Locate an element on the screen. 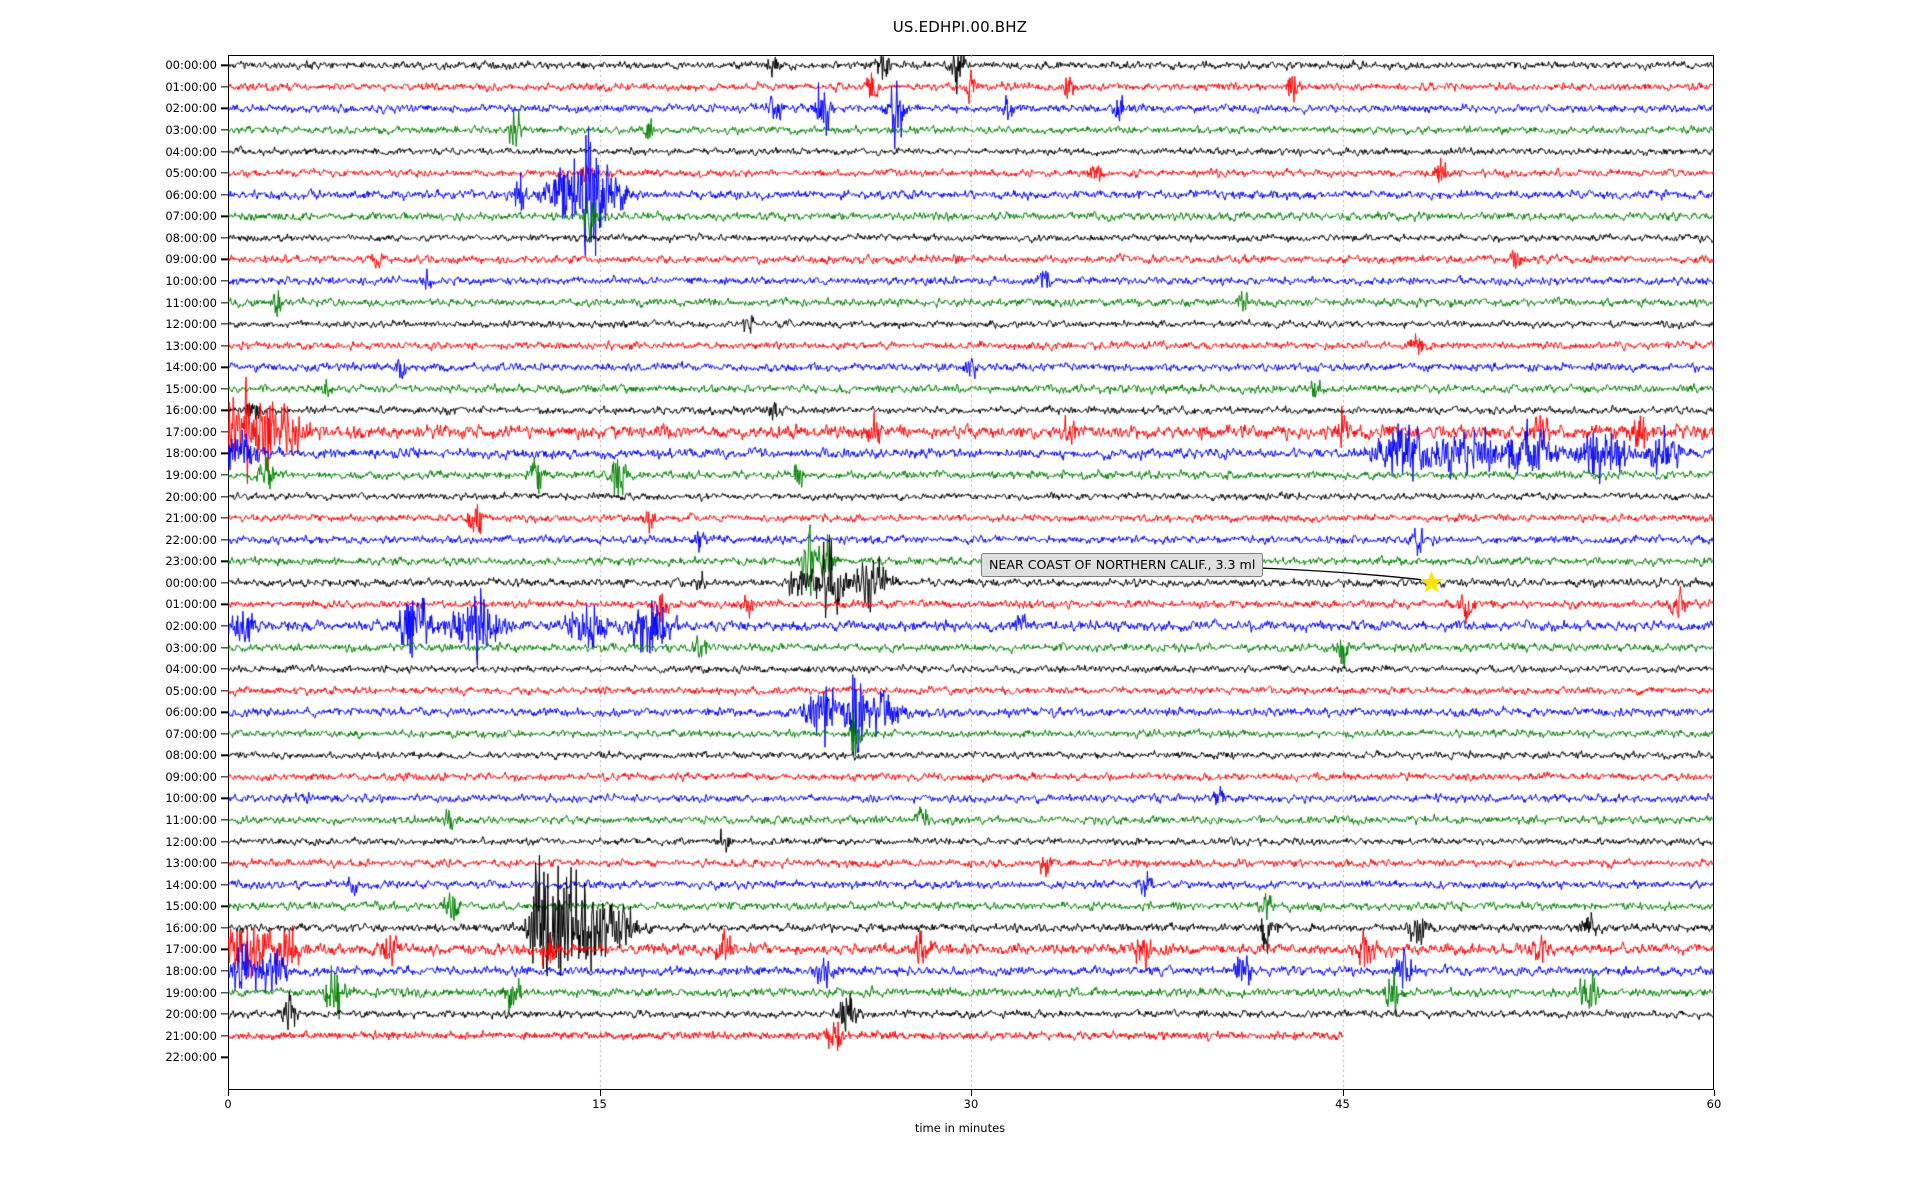 The height and width of the screenshot is (1200, 1920). y-tick-label: 09:00:00 is located at coordinates (191, 776).